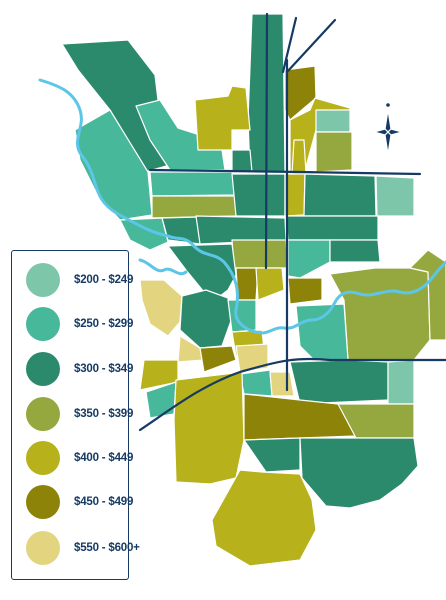 Image resolution: width=446 pixels, height=600 pixels. Describe the element at coordinates (104, 502) in the screenshot. I see `legend-label: $450 - $499` at that location.